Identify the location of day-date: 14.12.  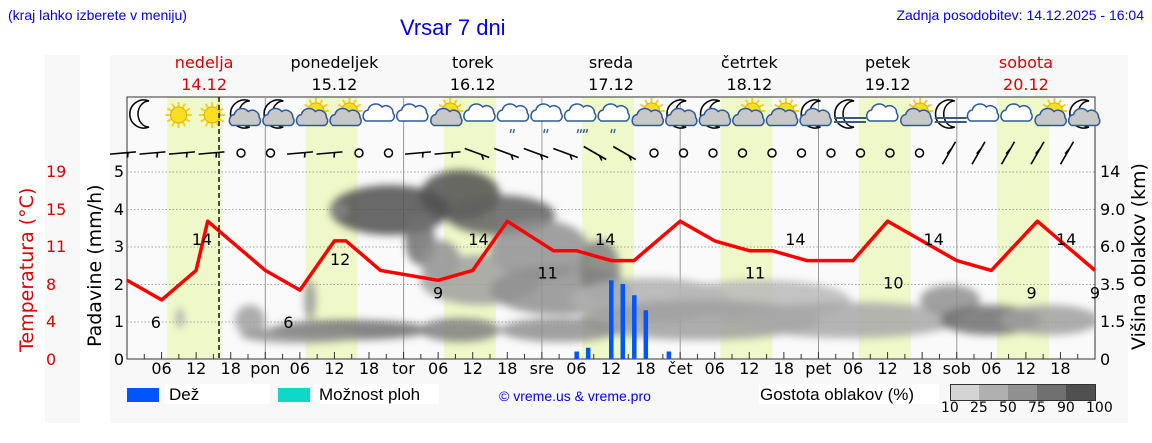
(204, 84).